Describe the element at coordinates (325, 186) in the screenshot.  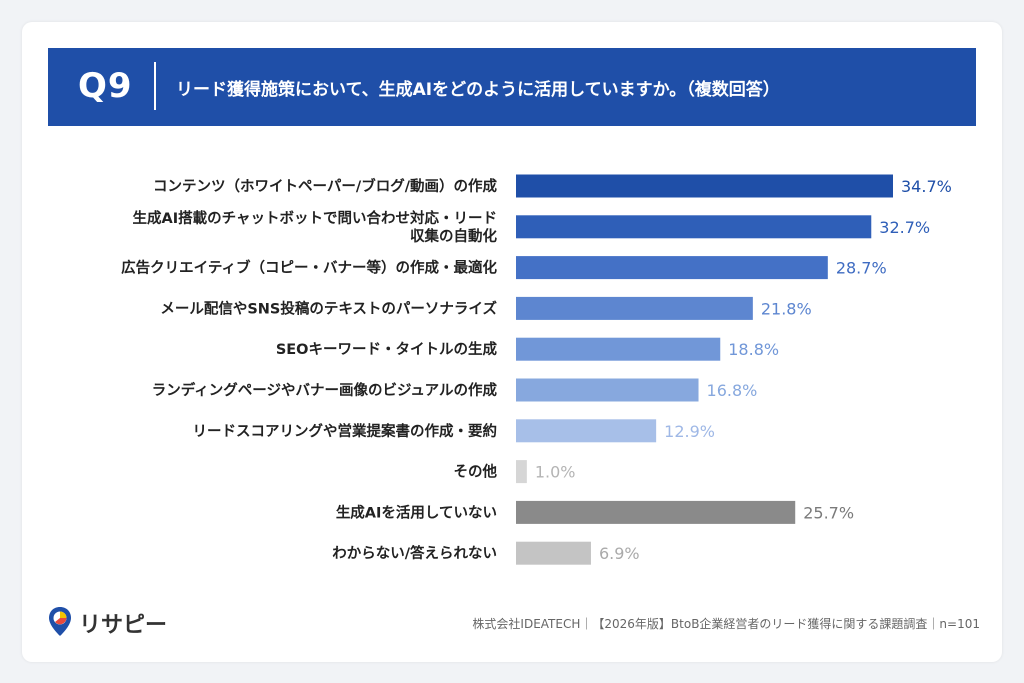
I see `category-label-1: コンテンツ（ホワイトペーパー/ブログ/動画）の作成` at that location.